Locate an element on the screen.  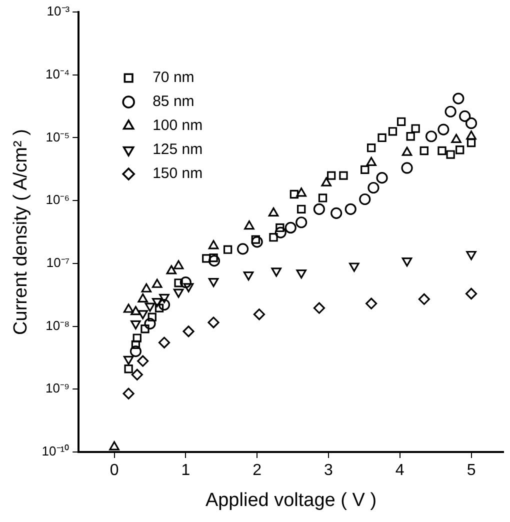
x-tick-label: 3 is located at coordinates (329, 471).